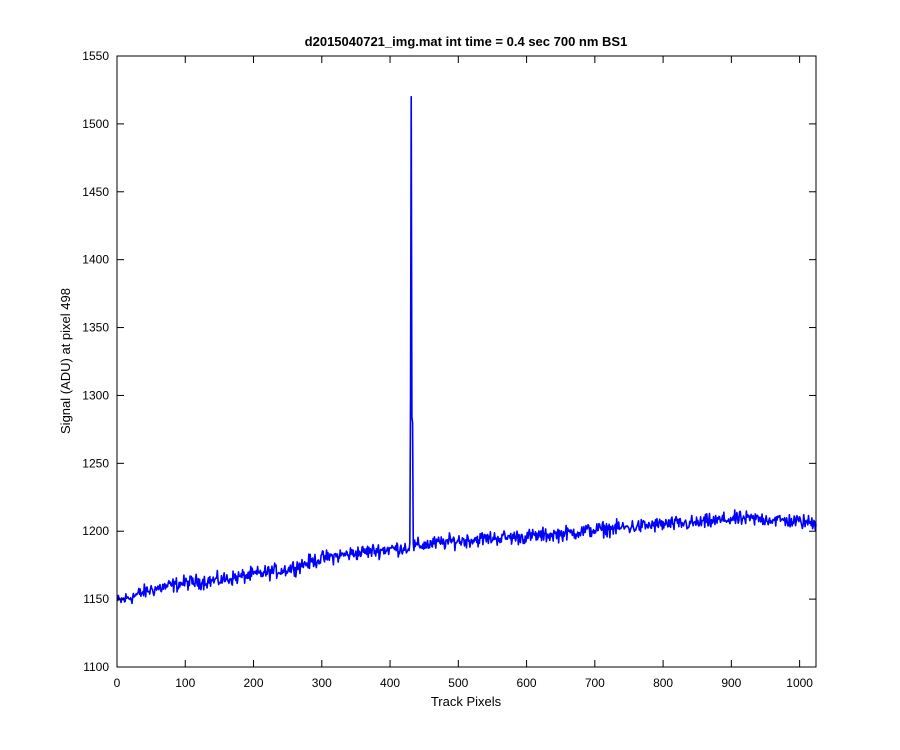 This screenshot has height=750, width=900. I want to click on x-tick-label: 900, so click(731, 683).